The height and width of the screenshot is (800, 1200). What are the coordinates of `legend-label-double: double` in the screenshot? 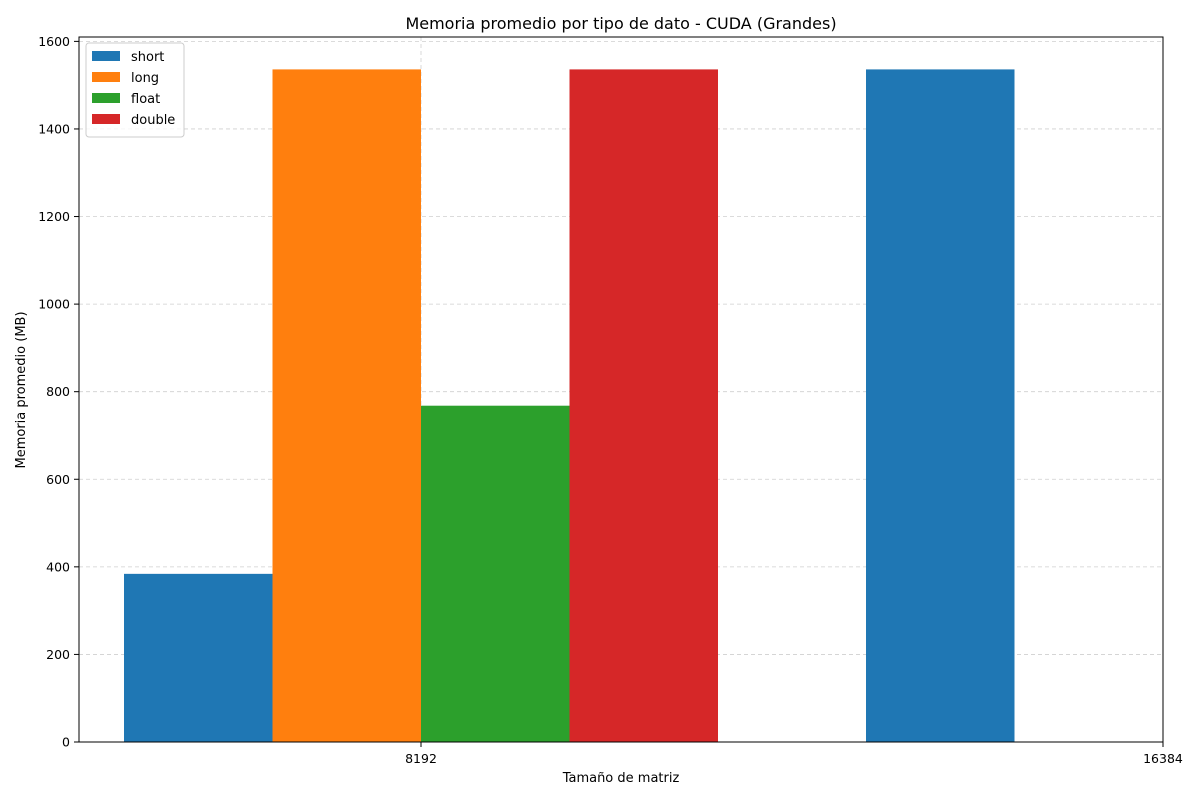 It's located at (153, 120).